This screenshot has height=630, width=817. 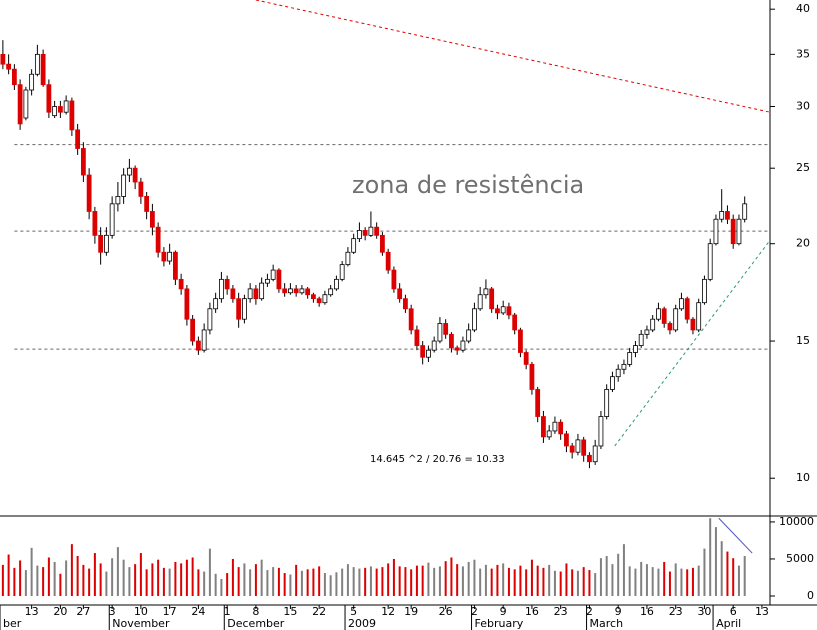 I want to click on volume-trend-line, so click(x=735, y=535).